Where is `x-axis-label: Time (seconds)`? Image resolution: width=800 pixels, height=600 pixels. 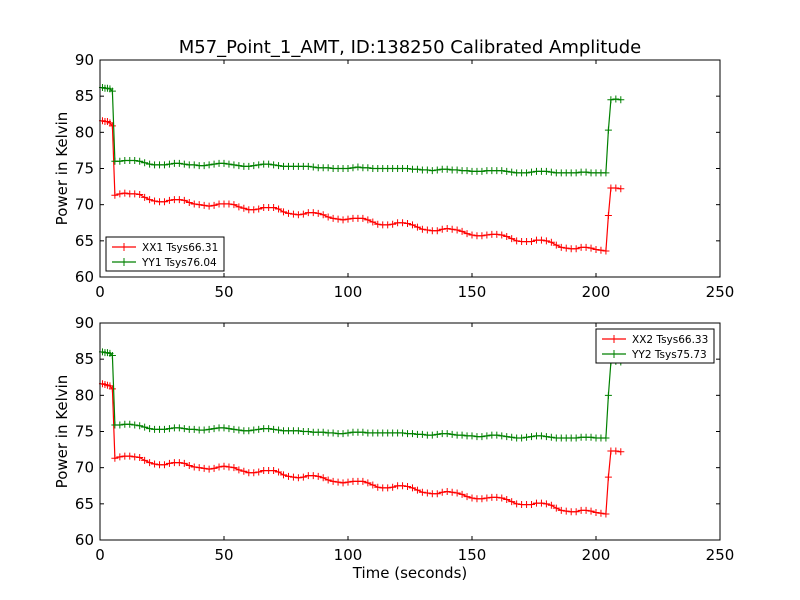
x-axis-label: Time (seconds) is located at coordinates (410, 573).